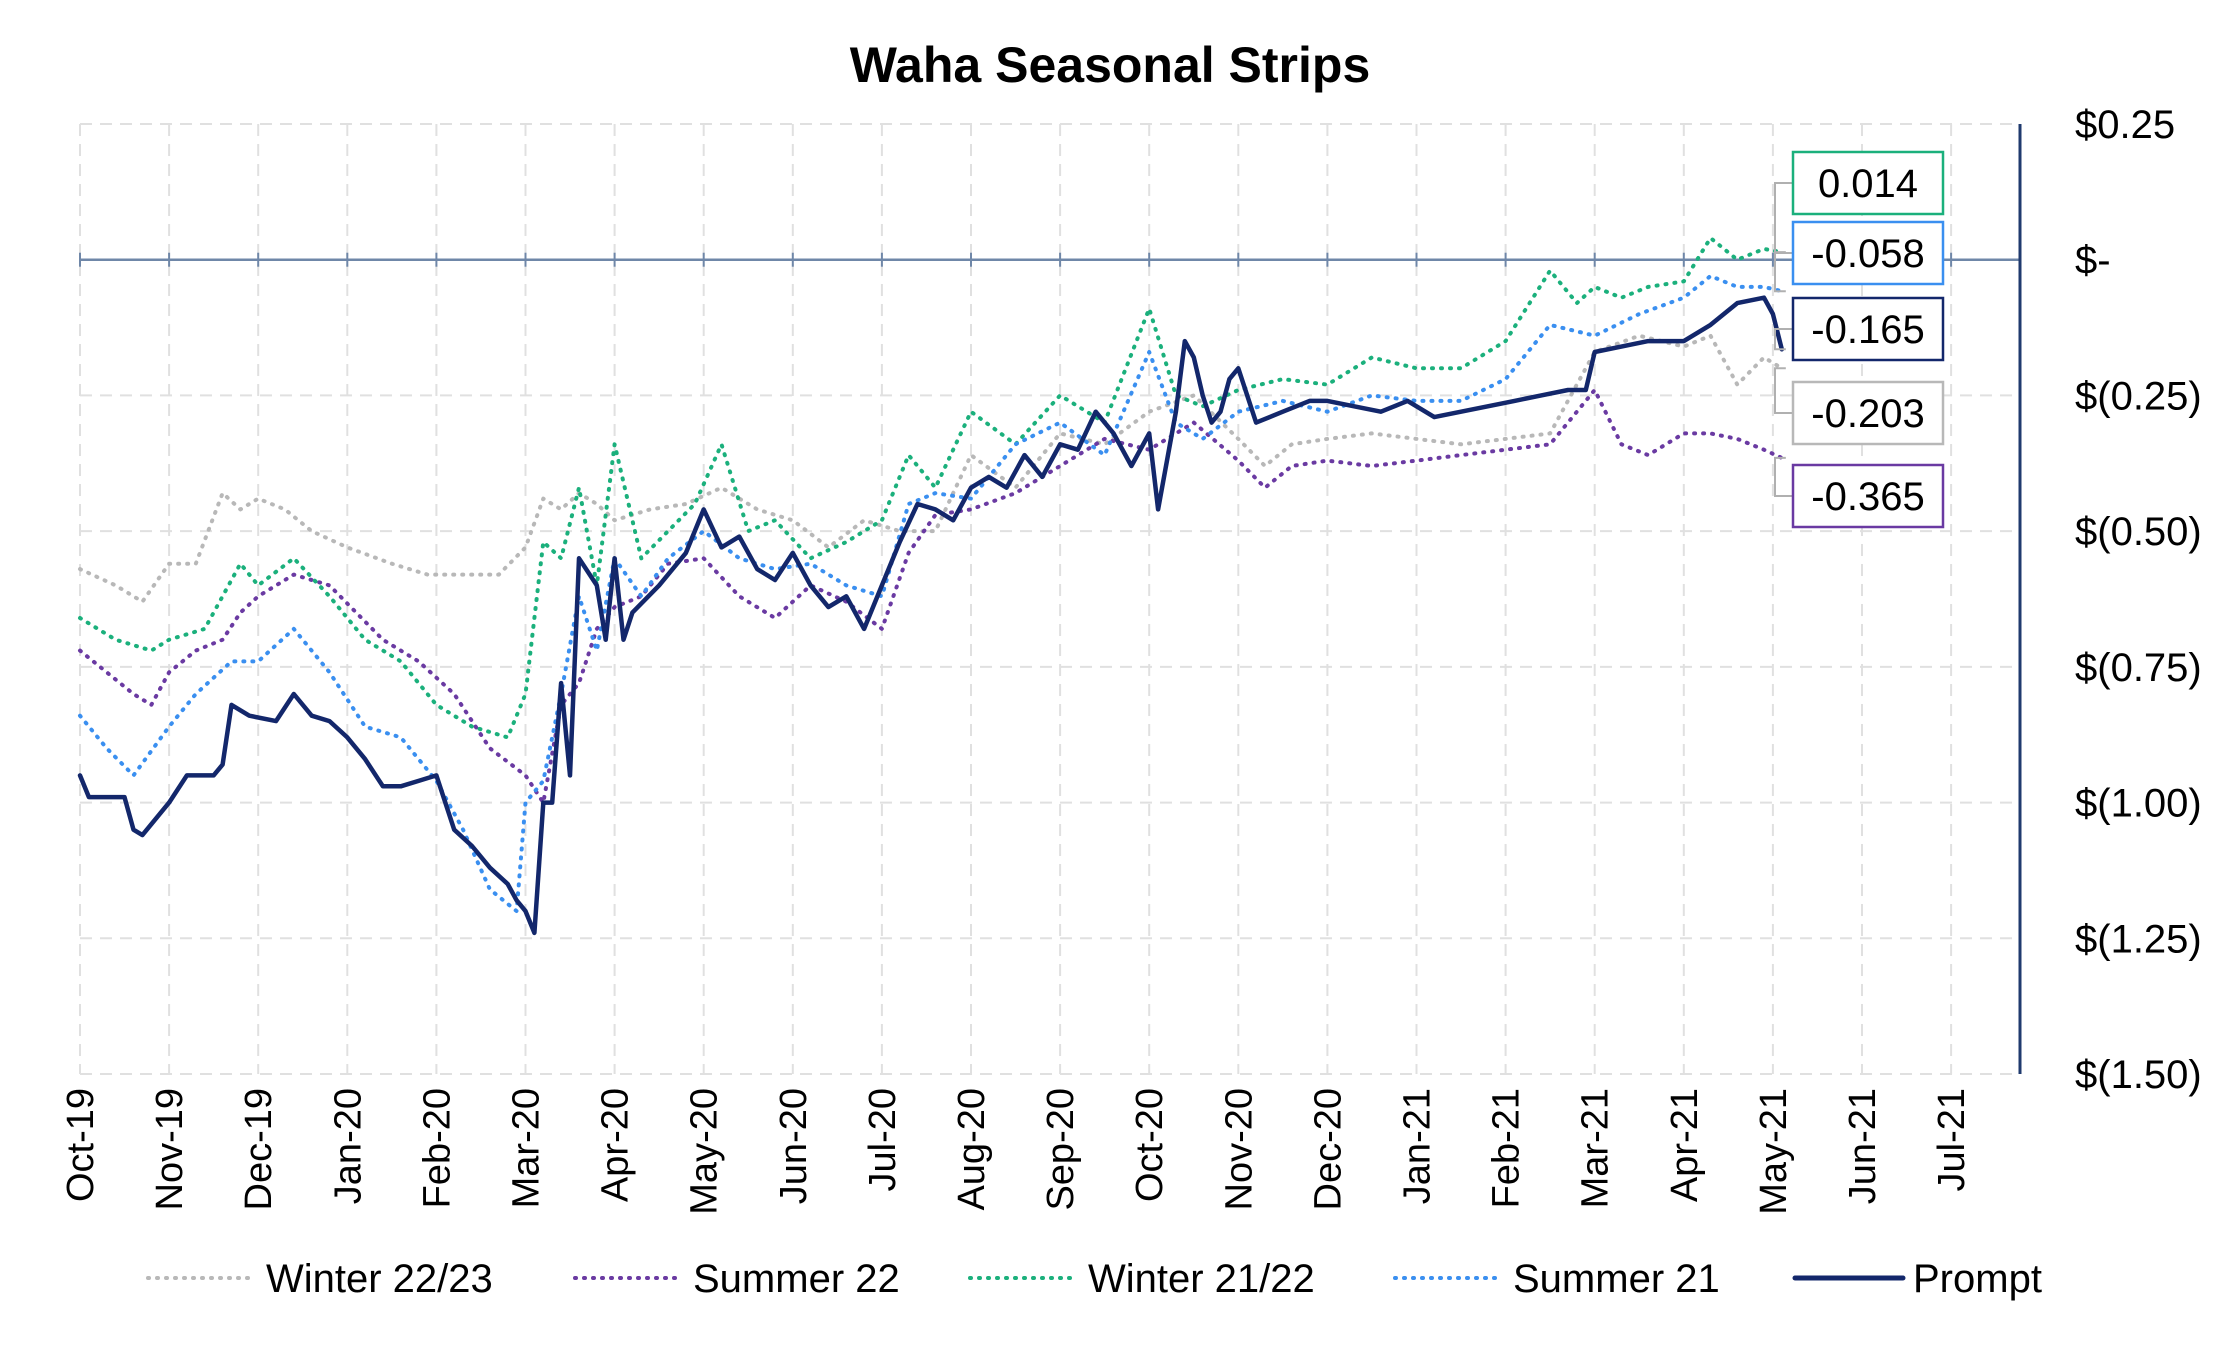  Describe the element at coordinates (1150, 1145) in the screenshot. I see `x-tick-label: Oct-20` at that location.